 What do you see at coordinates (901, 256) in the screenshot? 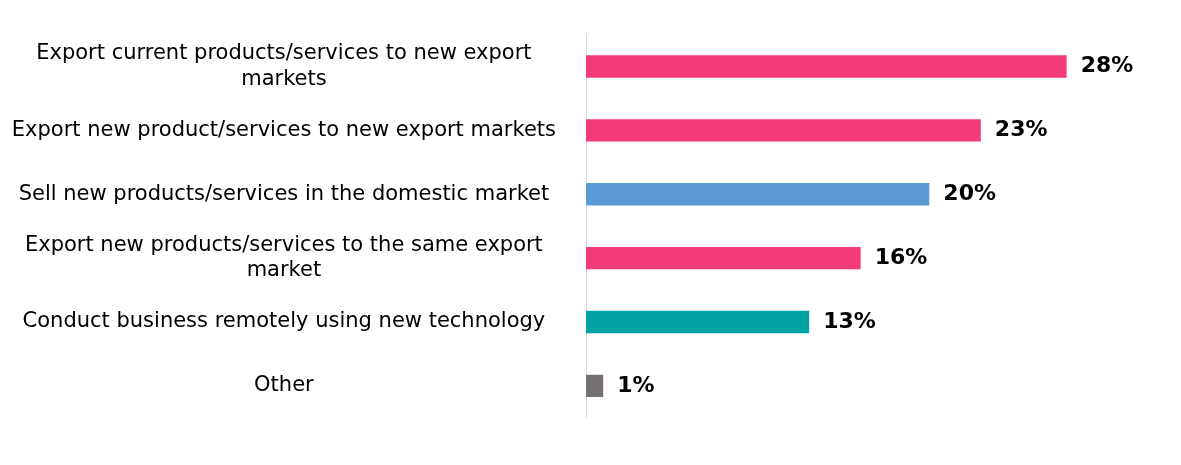
I see `data-label: 16%` at bounding box center [901, 256].